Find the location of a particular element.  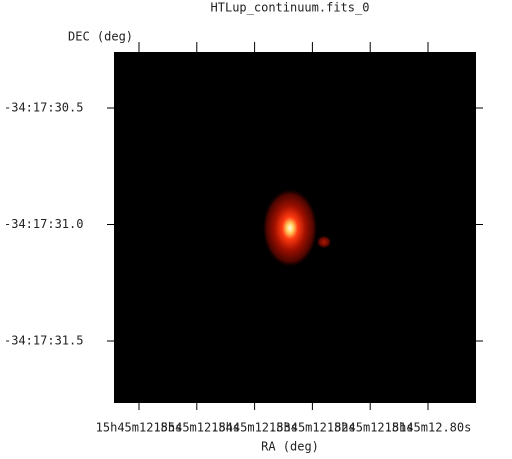

x-tick-label: 15h45m12.84s is located at coordinates (196, 428).